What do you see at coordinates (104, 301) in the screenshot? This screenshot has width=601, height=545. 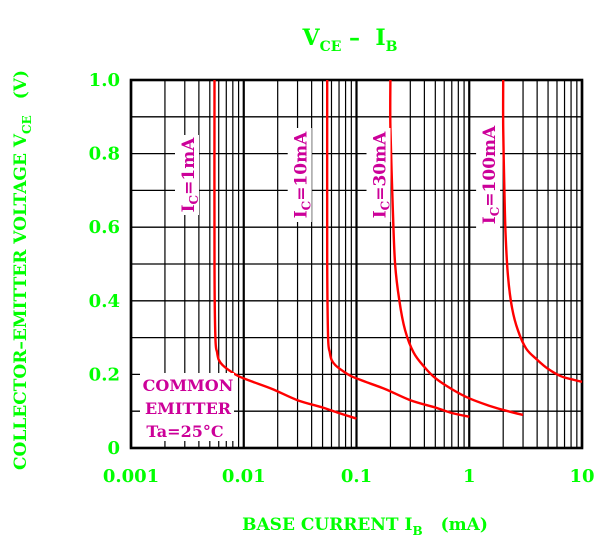 I see `y-tick-label: 0.4` at bounding box center [104, 301].